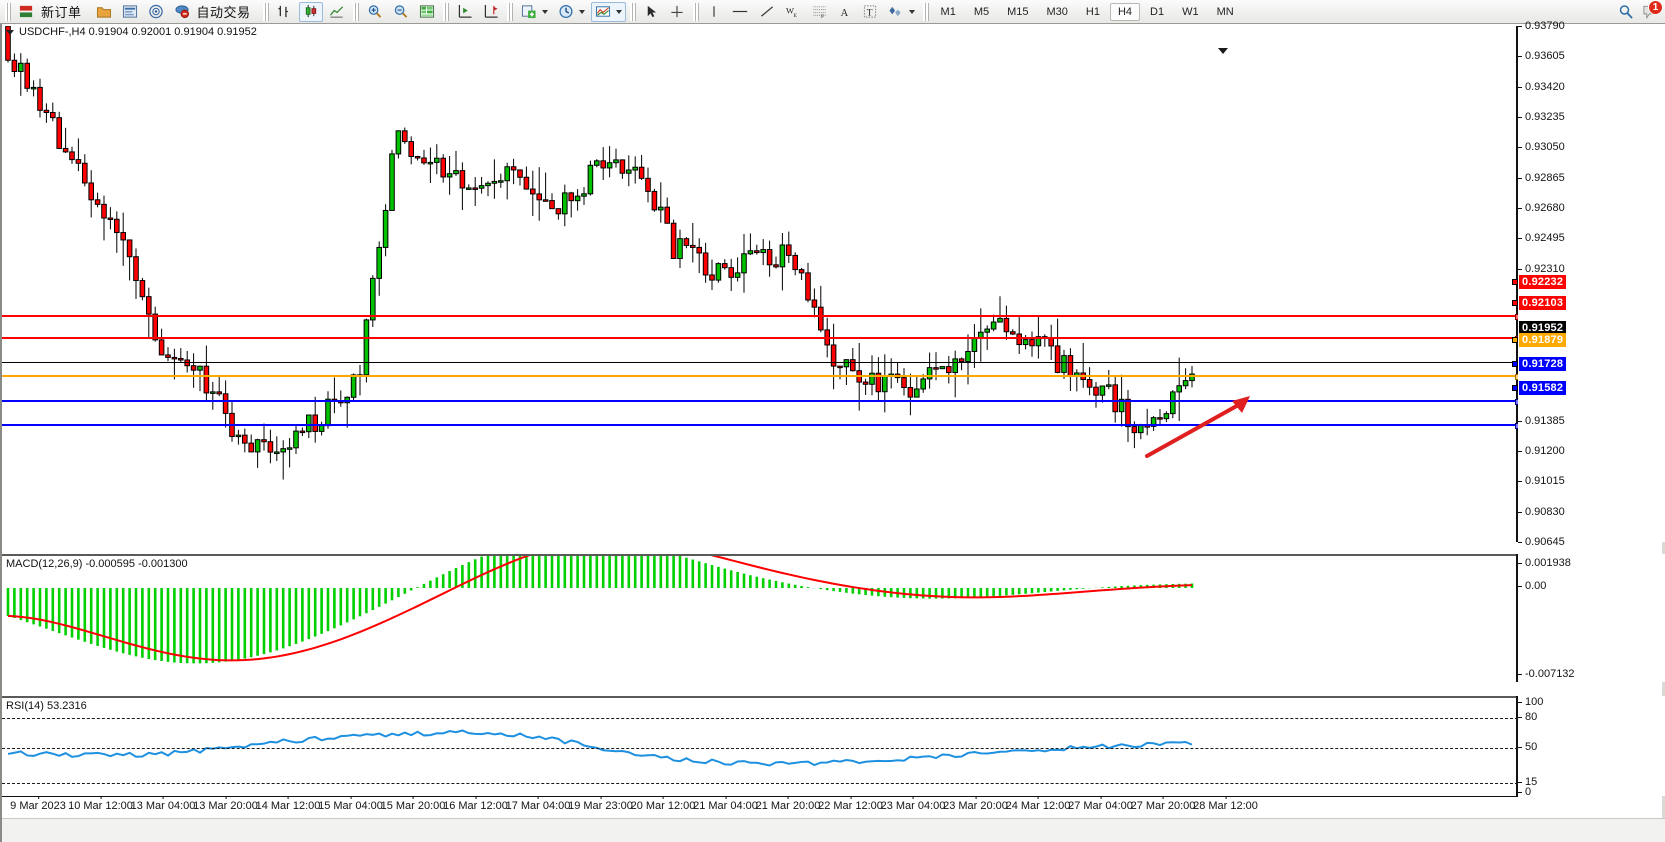 Image resolution: width=1665 pixels, height=842 pixels. I want to click on auto-scroll-button, so click(465, 12).